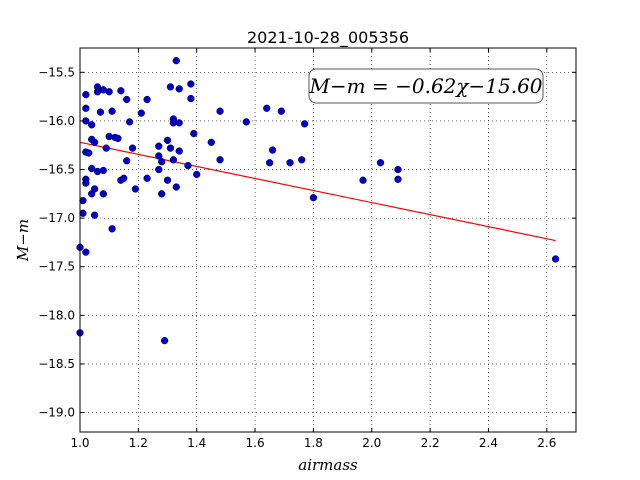  I want to click on x-tick-label: 2.2, so click(430, 443).